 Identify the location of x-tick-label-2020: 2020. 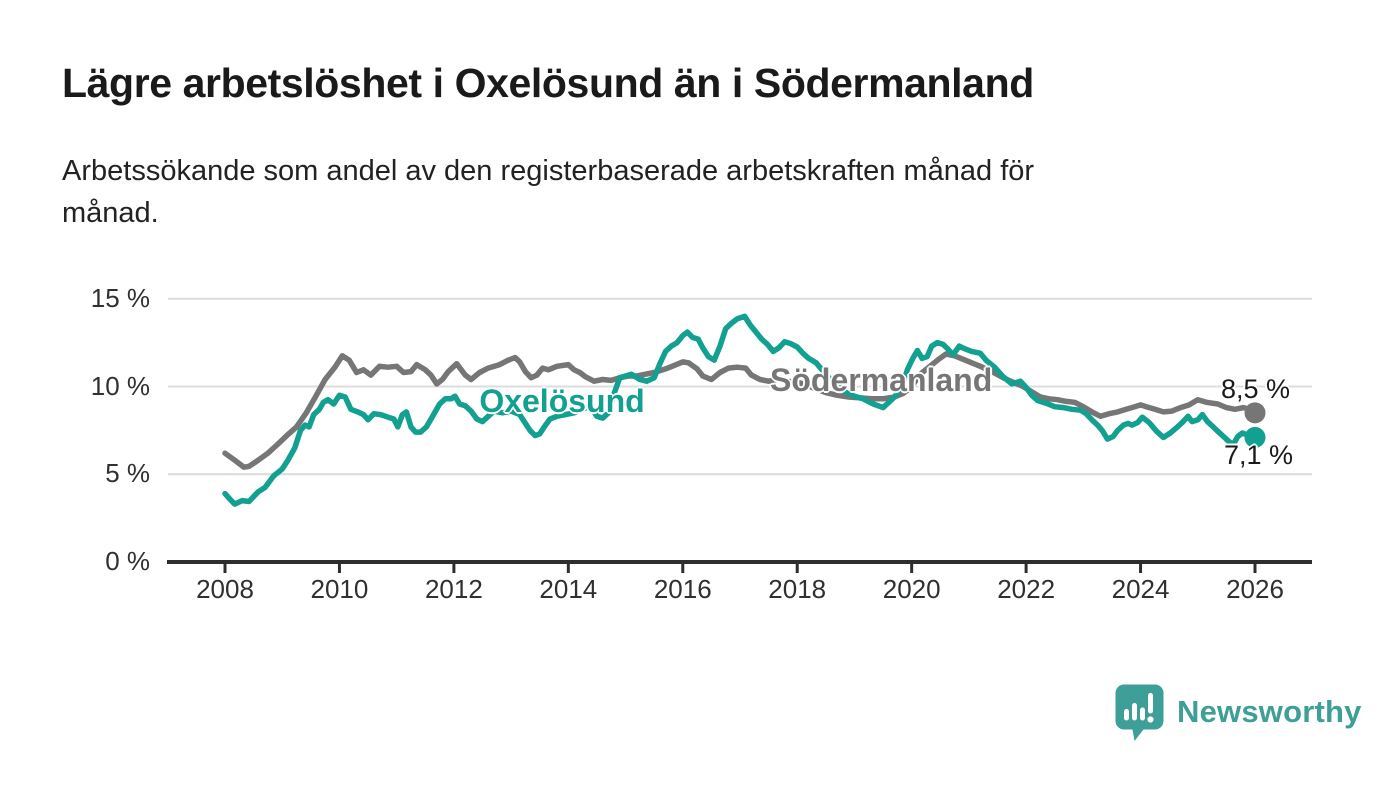
(911, 589).